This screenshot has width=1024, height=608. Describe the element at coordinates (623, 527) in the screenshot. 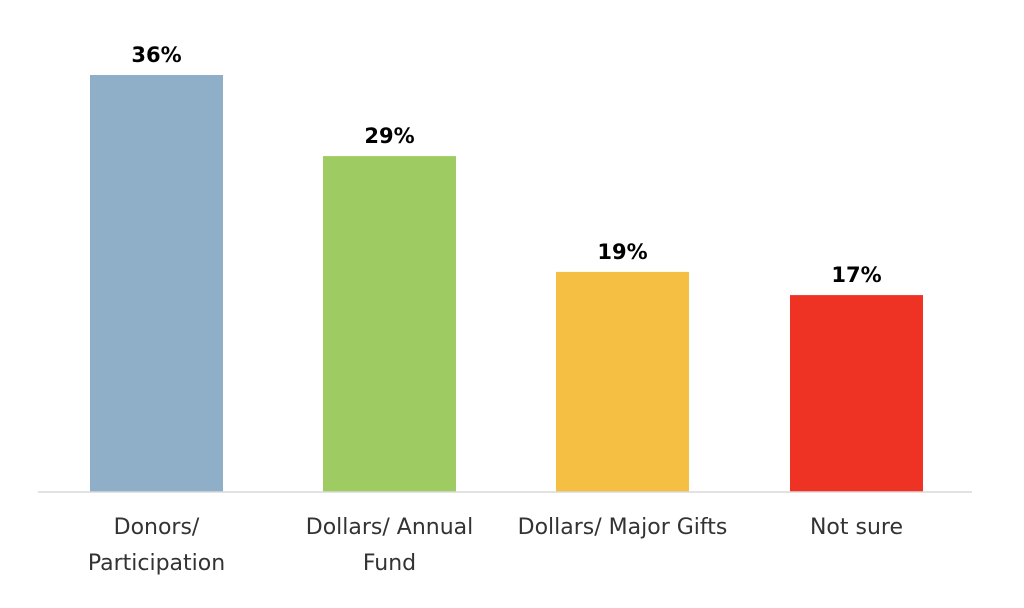

I see `category-label-2-line-0: Dollars/ Major Gifts` at that location.